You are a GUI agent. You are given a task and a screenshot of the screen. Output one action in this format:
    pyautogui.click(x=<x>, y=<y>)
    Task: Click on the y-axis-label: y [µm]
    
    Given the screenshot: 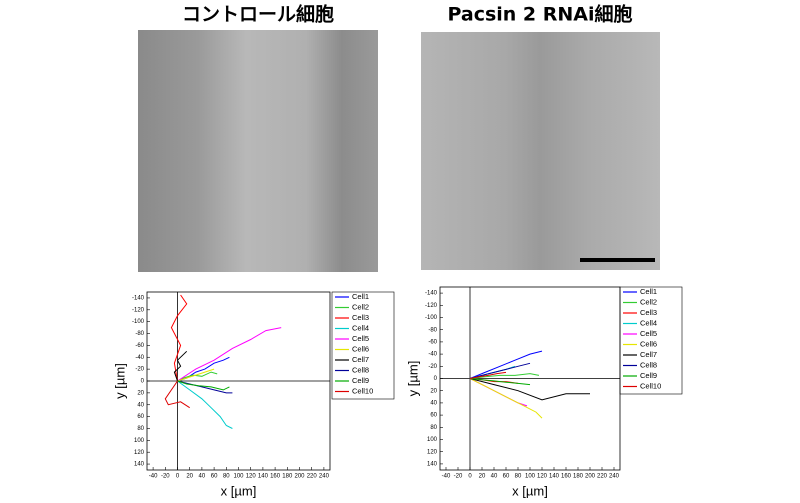 What is the action you would take?
    pyautogui.click(x=119, y=381)
    